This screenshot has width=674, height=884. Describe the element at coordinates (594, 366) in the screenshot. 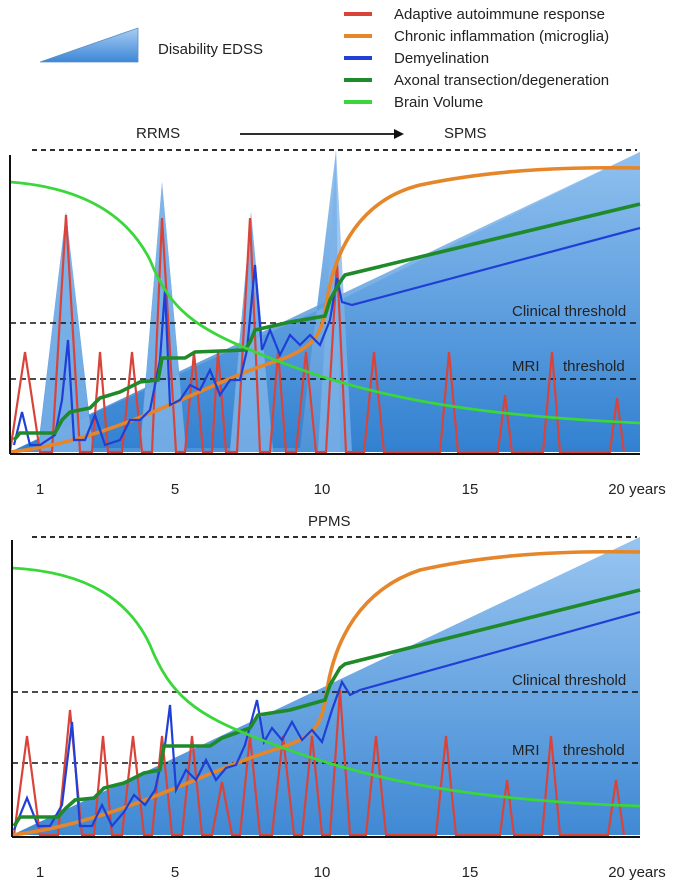

I see `top-mri-threshold-label: threshold` at that location.